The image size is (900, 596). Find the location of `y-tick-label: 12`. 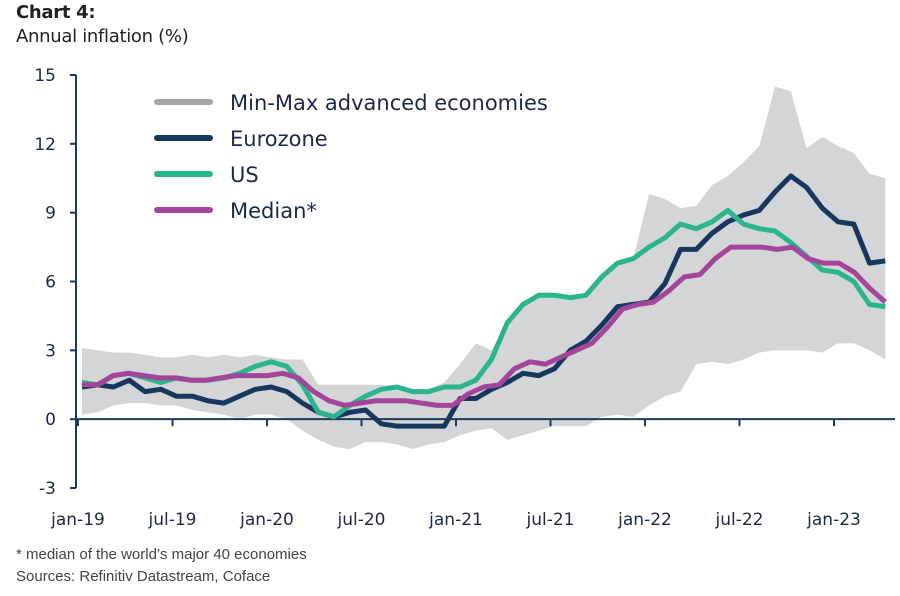

y-tick-label: 12 is located at coordinates (45, 145).